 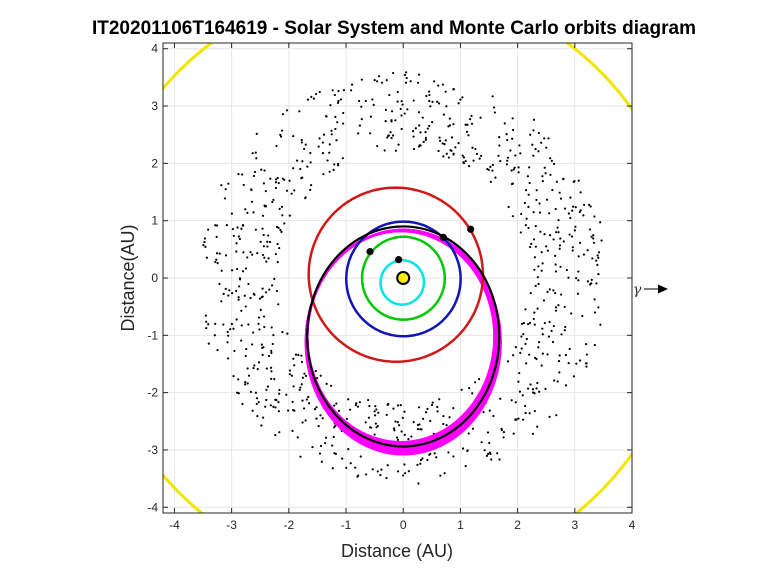 I want to click on x-axis-label: Distance (AU), so click(x=397, y=551).